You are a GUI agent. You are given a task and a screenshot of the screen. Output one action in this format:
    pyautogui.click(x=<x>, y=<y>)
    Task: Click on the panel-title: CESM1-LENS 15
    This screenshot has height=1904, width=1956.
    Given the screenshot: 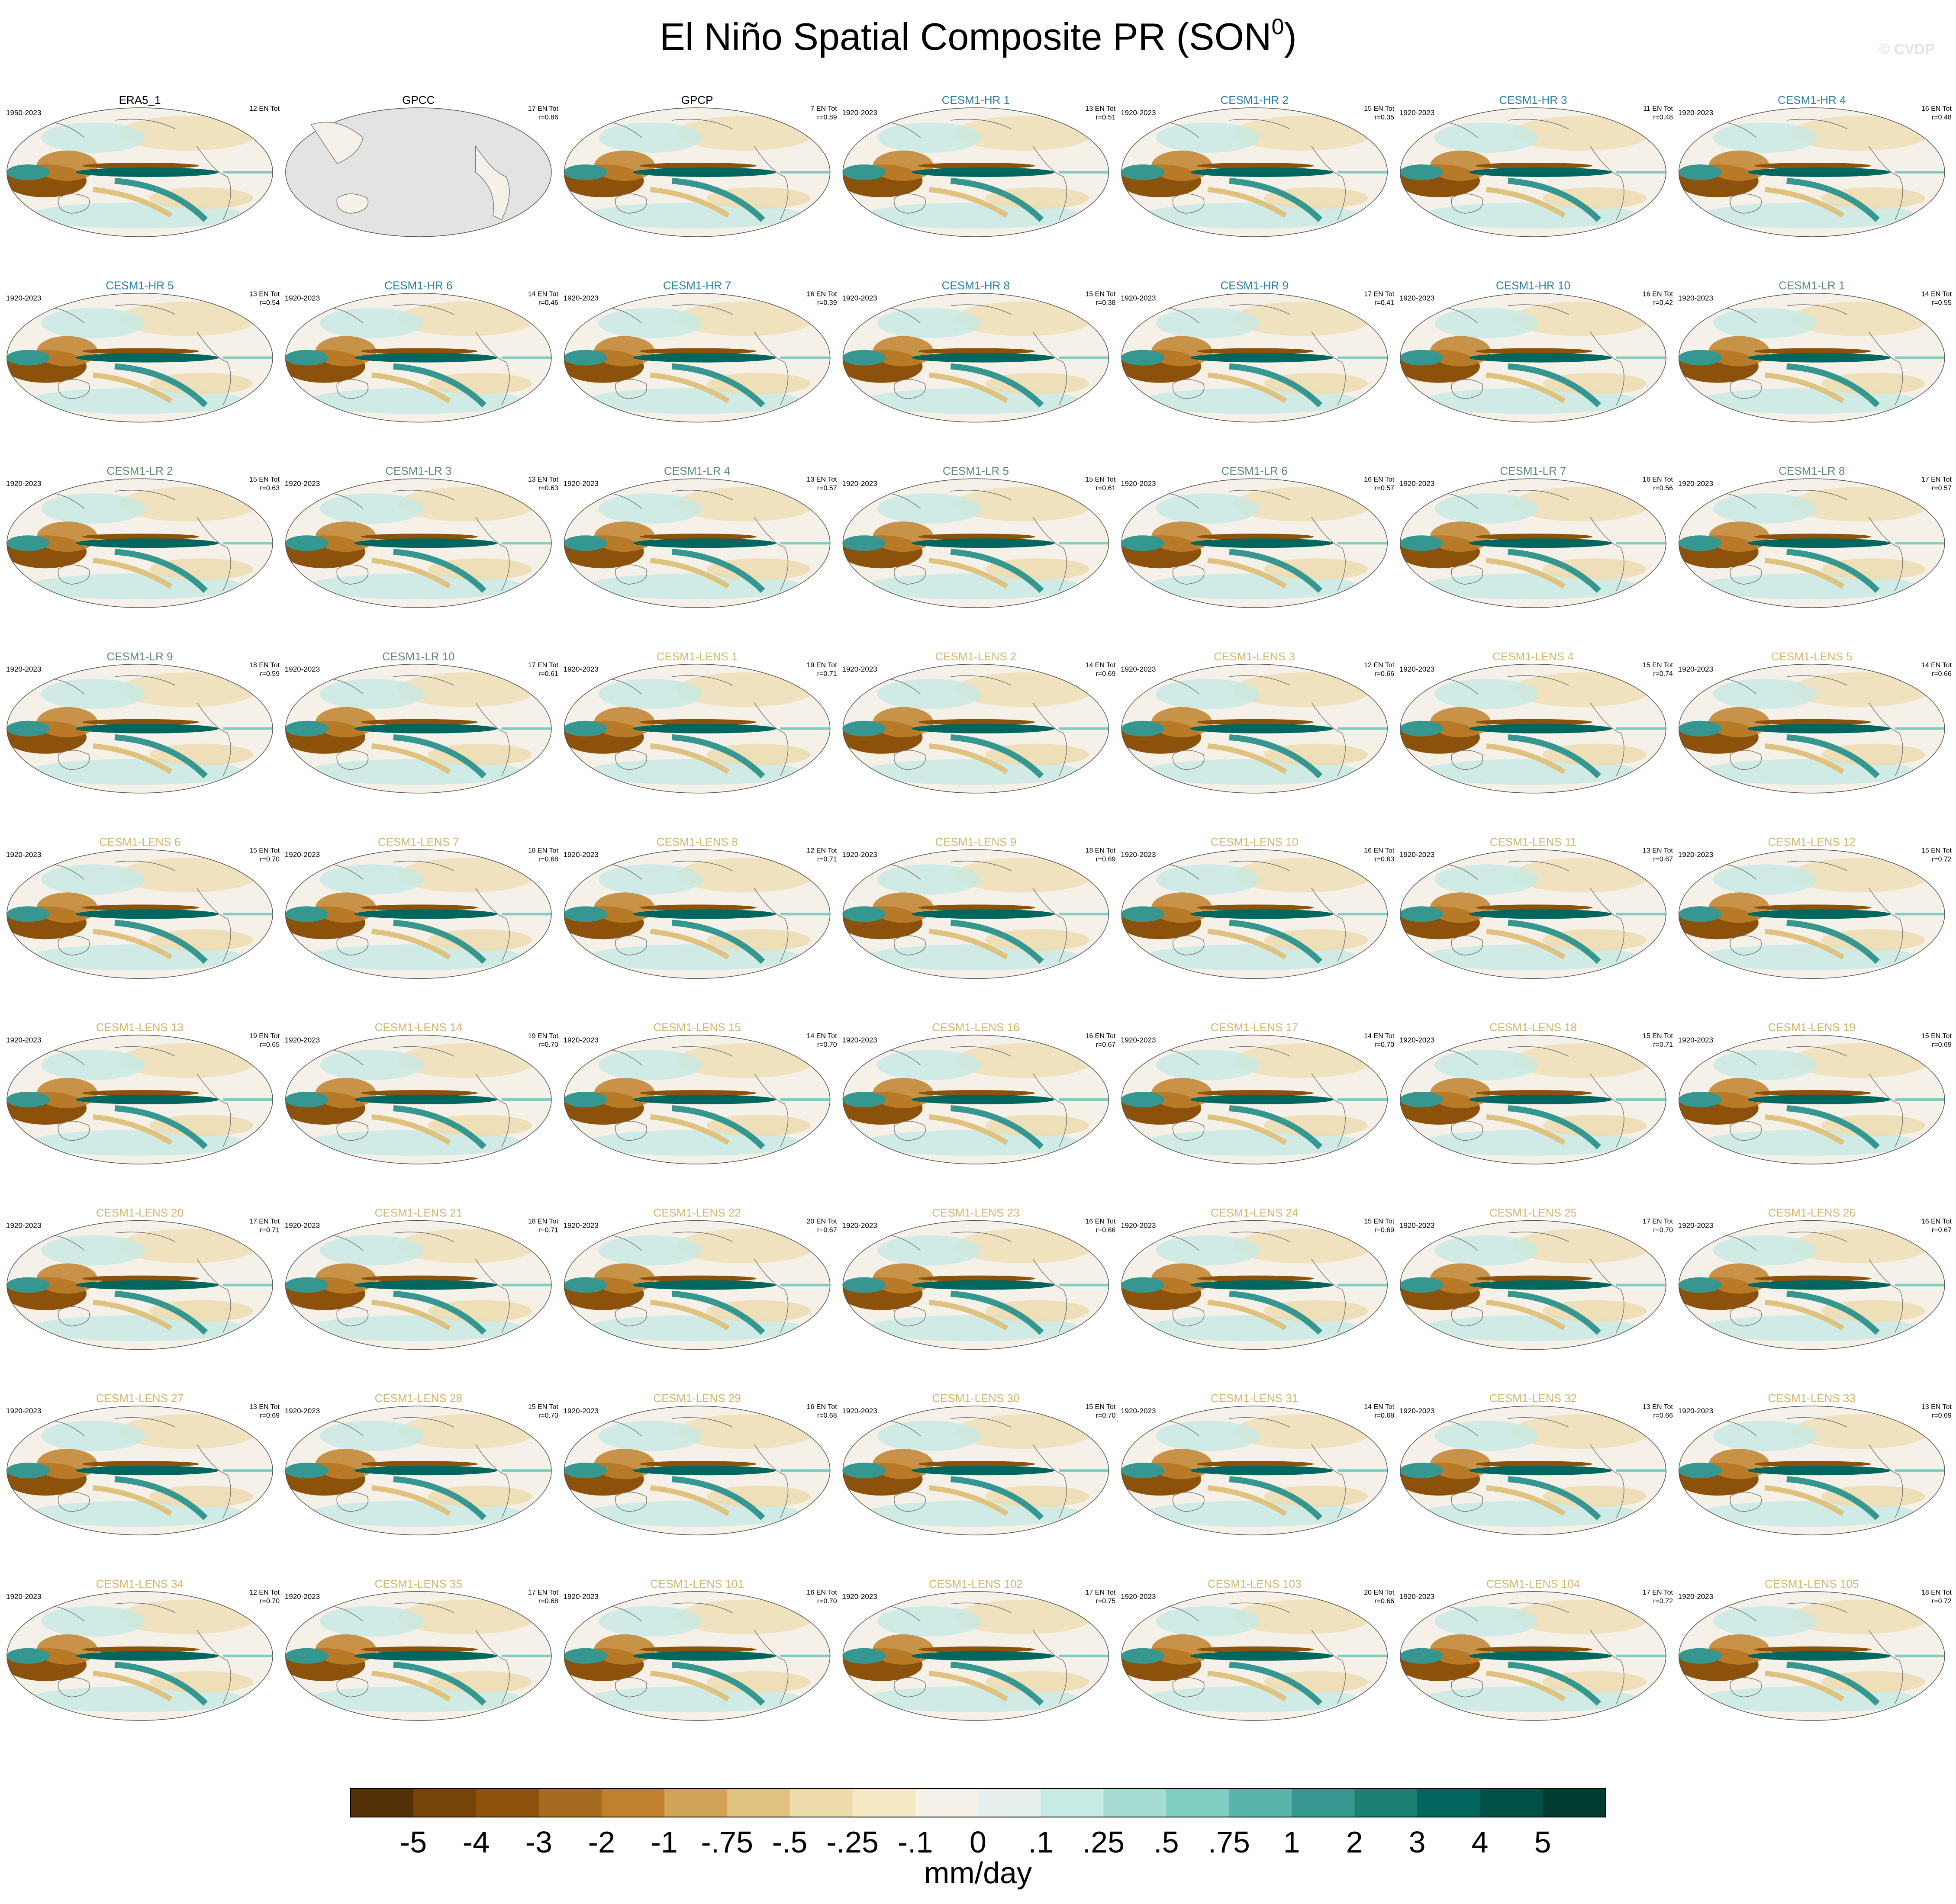 What is the action you would take?
    pyautogui.click(x=697, y=1027)
    